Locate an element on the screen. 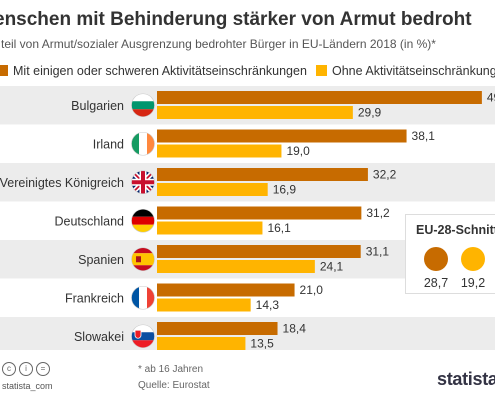  bar-frankreich-with is located at coordinates (226, 290).